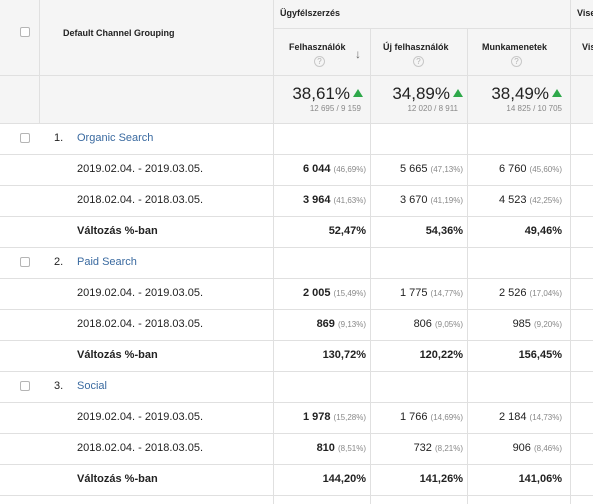  Describe the element at coordinates (530, 200) in the screenshot. I see `cell-sessions: 4 523 (42,25%)` at that location.